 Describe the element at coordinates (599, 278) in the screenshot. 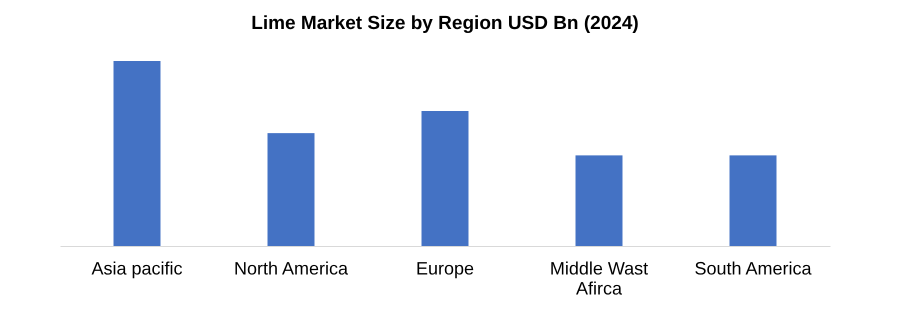

I see `x-tick-label: Middle Wast Afirca` at that location.